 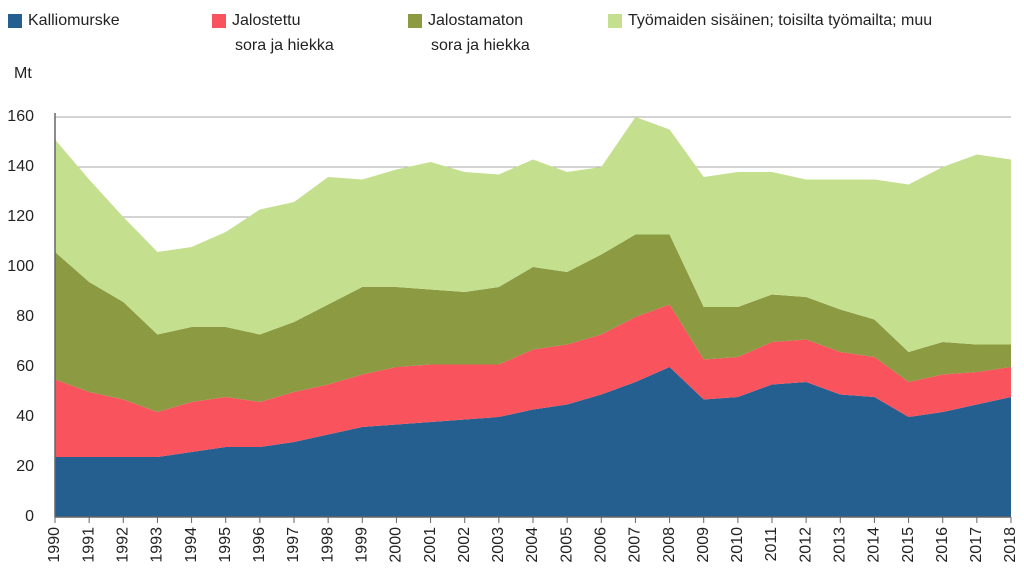 I want to click on x-tick-label: 1991, so click(x=88, y=545).